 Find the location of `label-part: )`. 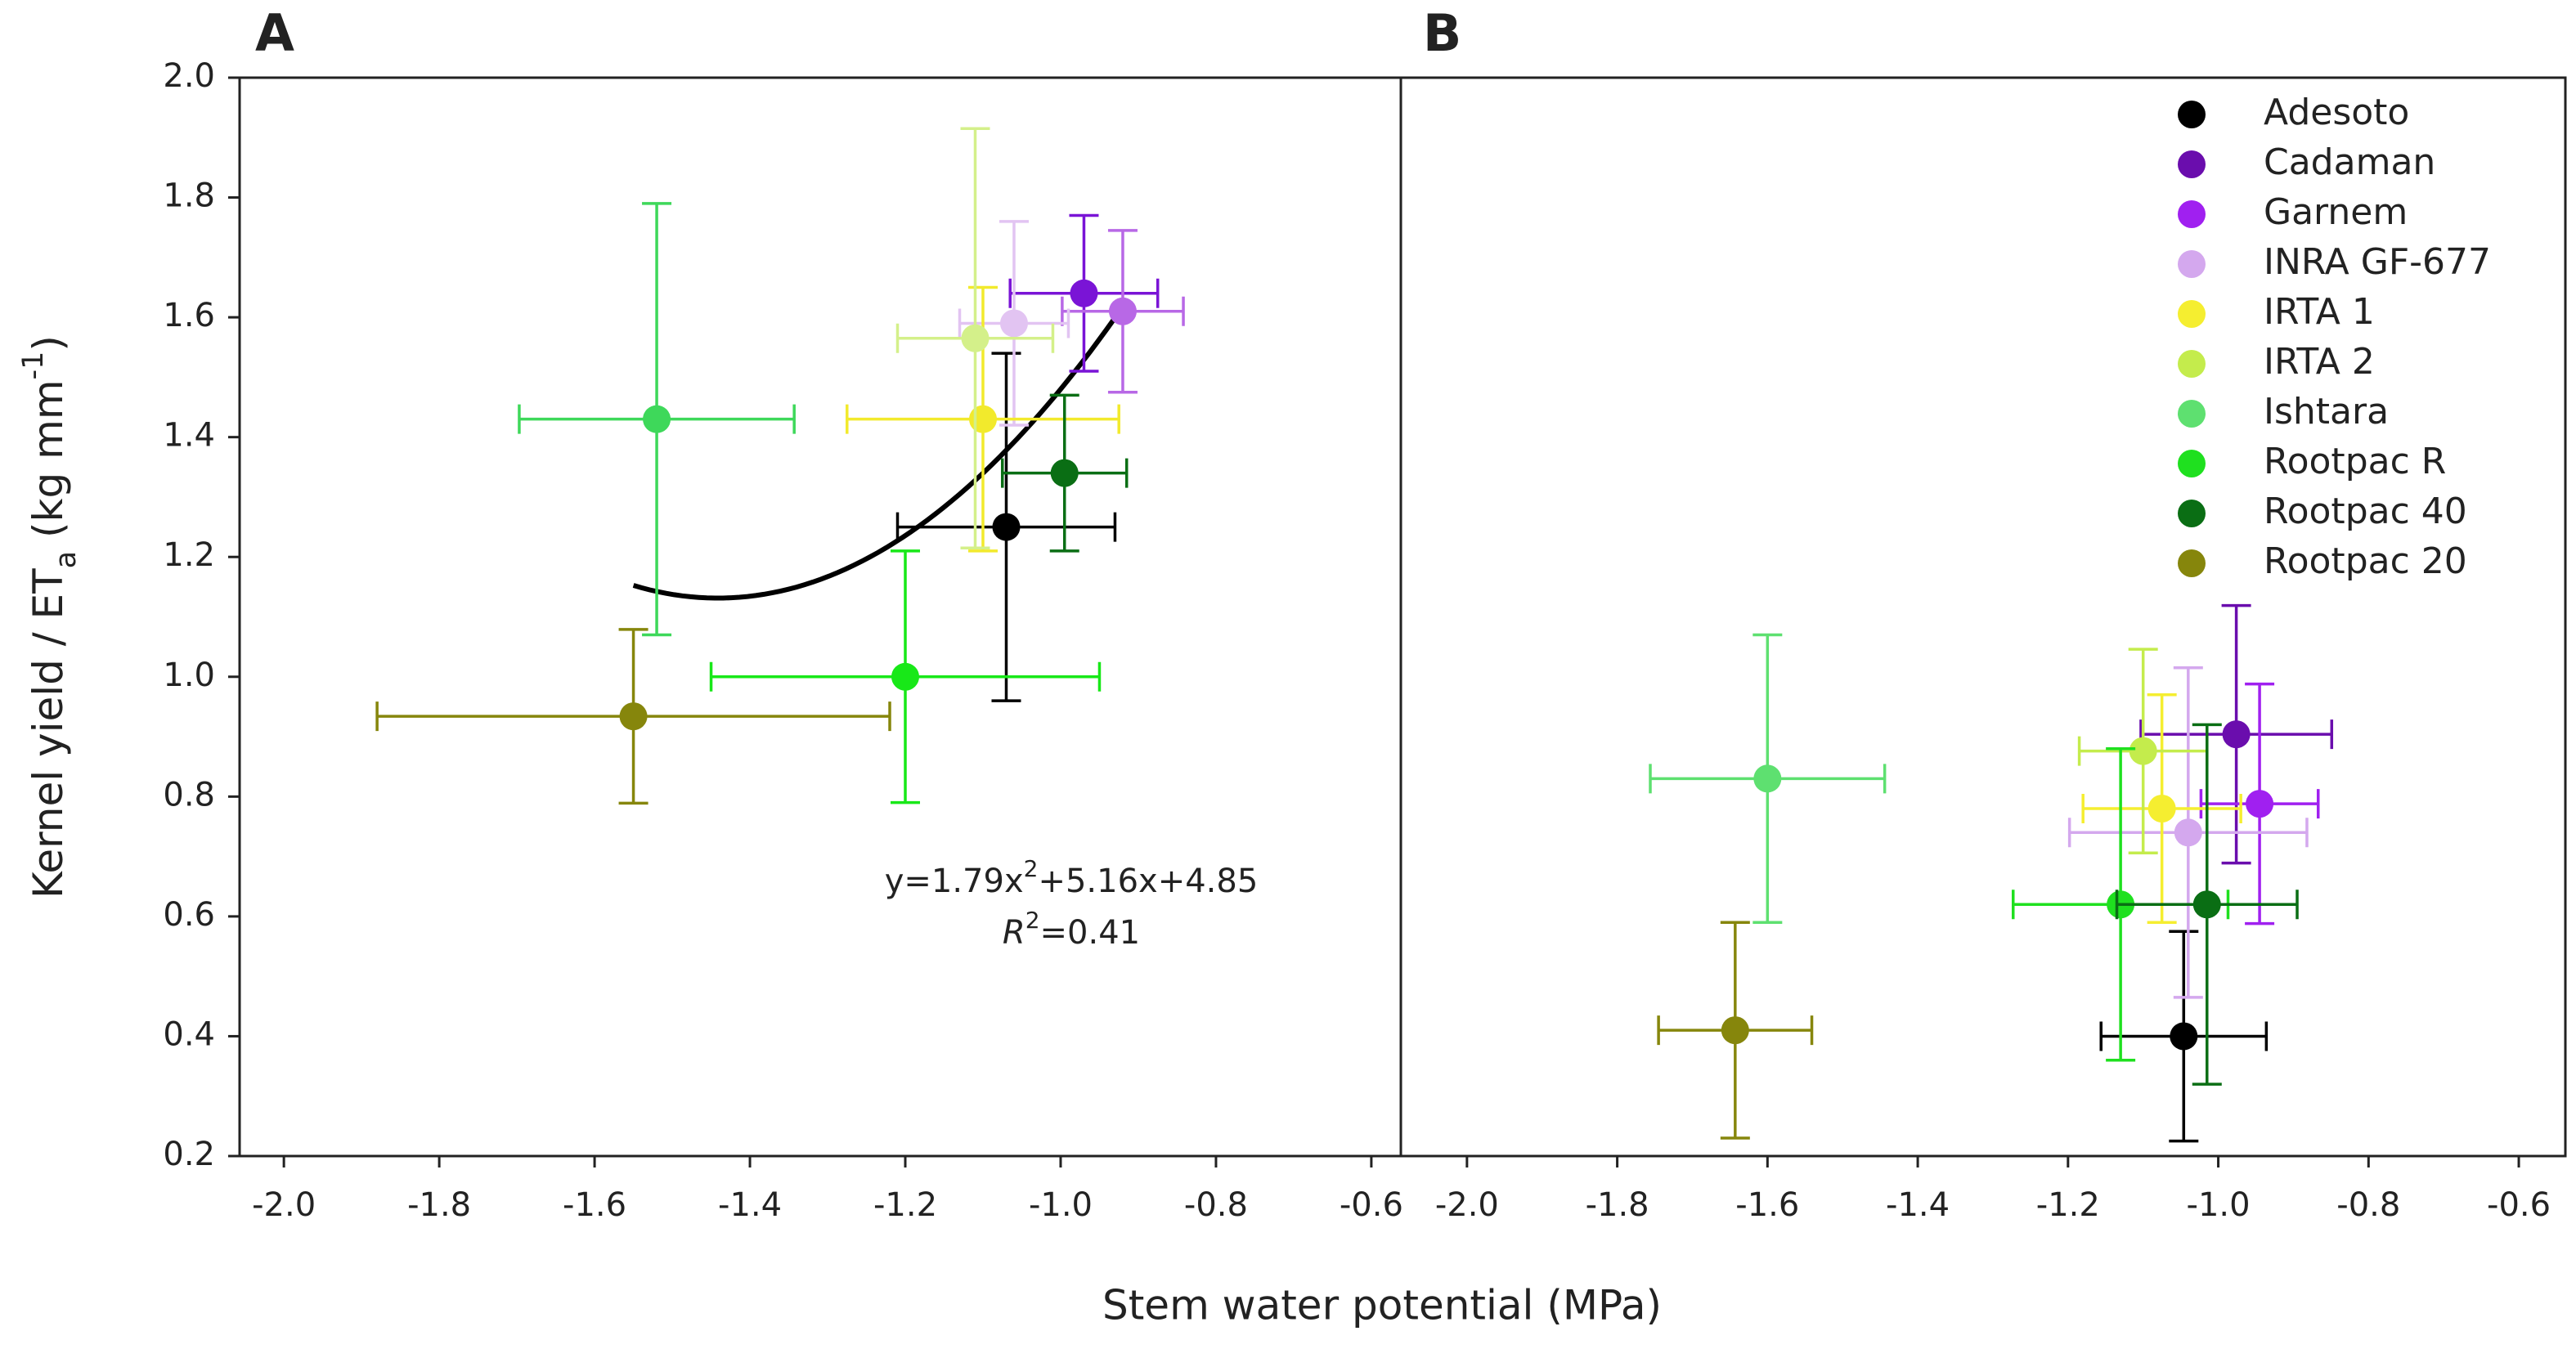

label-part: ) is located at coordinates (48, 344).